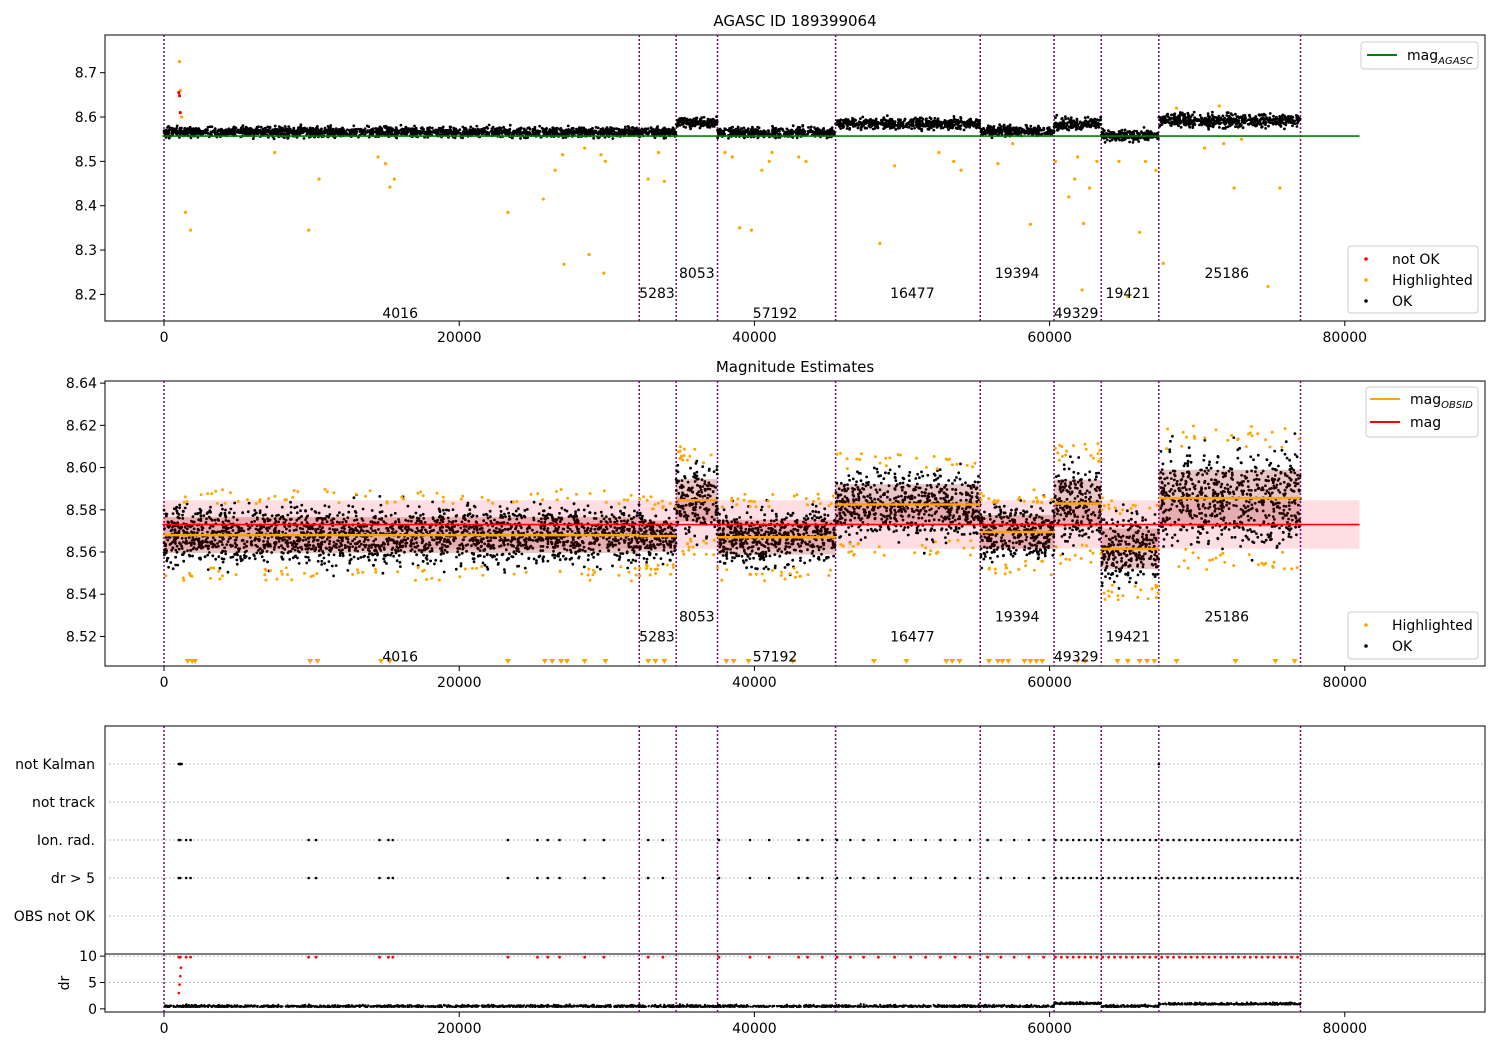 This screenshot has height=1050, width=1500. I want to click on obsid-label: 8053, so click(697, 274).